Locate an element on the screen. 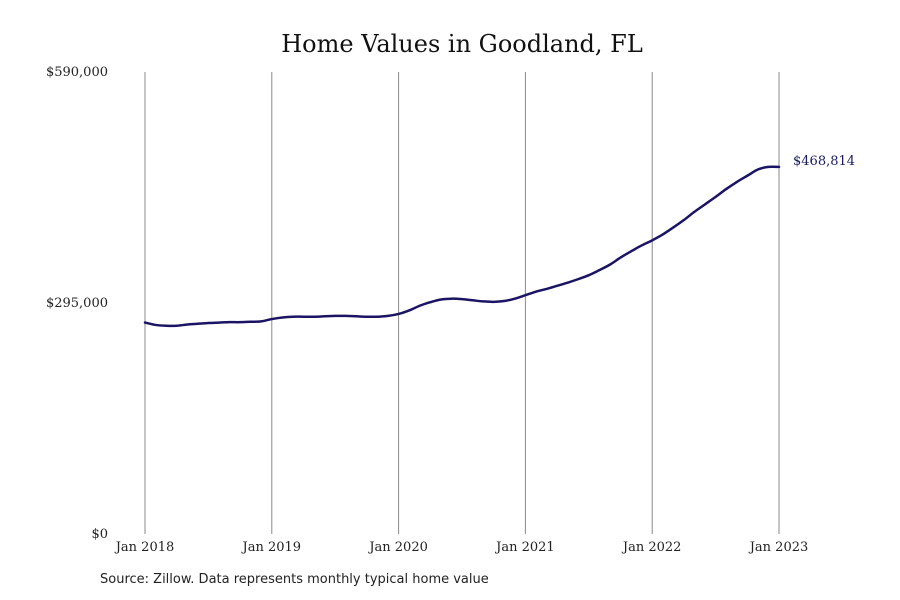  y-tick-label: $295,000 is located at coordinates (77, 303).